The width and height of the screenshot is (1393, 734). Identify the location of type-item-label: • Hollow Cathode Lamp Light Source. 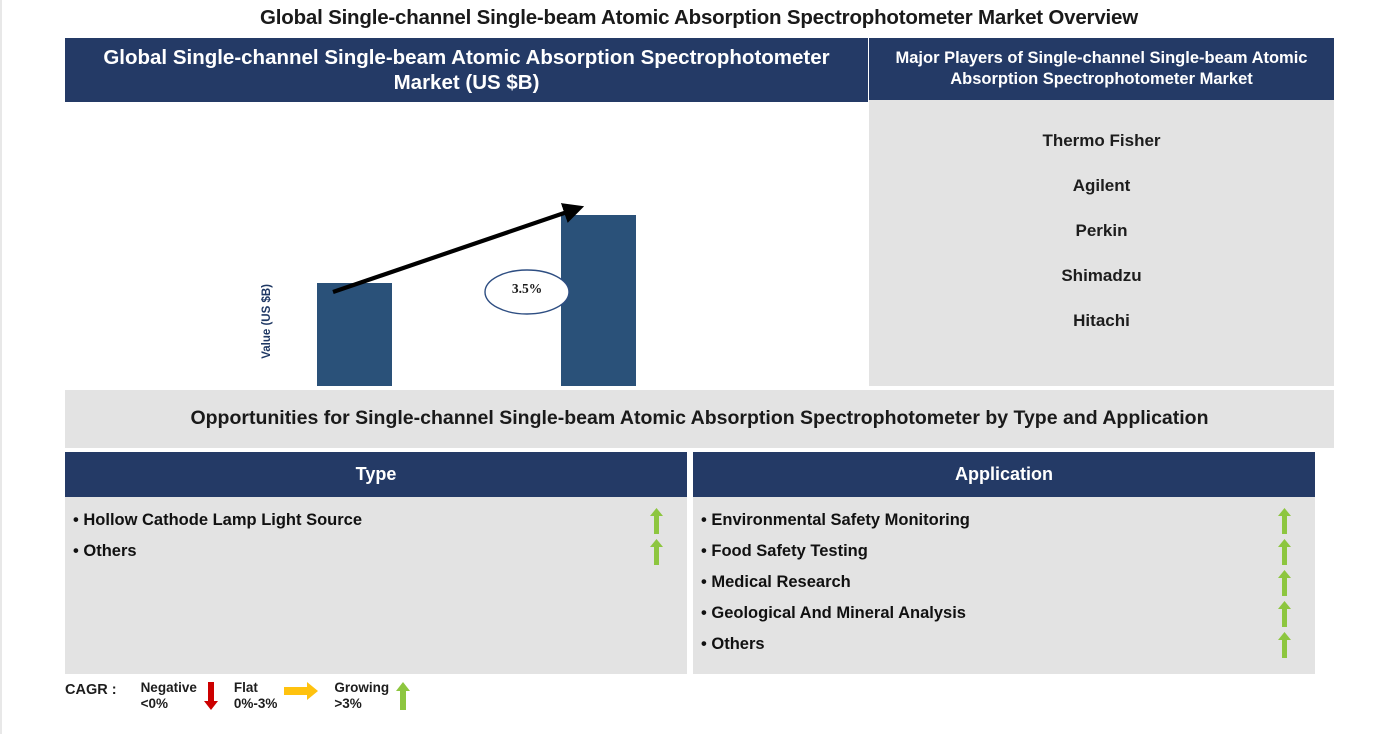
(218, 520).